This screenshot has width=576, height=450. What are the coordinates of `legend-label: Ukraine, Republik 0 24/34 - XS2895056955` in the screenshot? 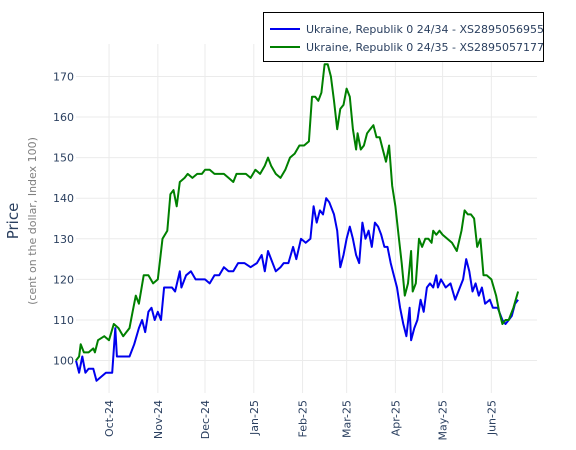 It's located at (425, 29).